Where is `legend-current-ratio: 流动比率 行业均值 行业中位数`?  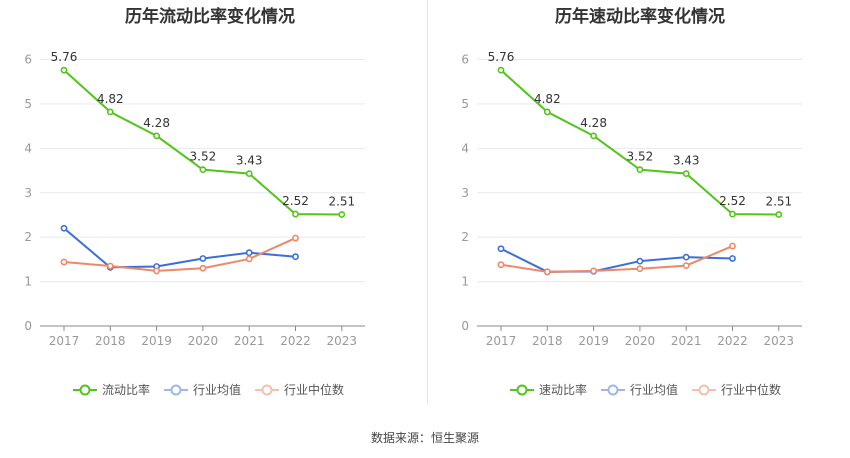 legend-current-ratio: 流动比率 行业均值 行业中位数 is located at coordinates (208, 389).